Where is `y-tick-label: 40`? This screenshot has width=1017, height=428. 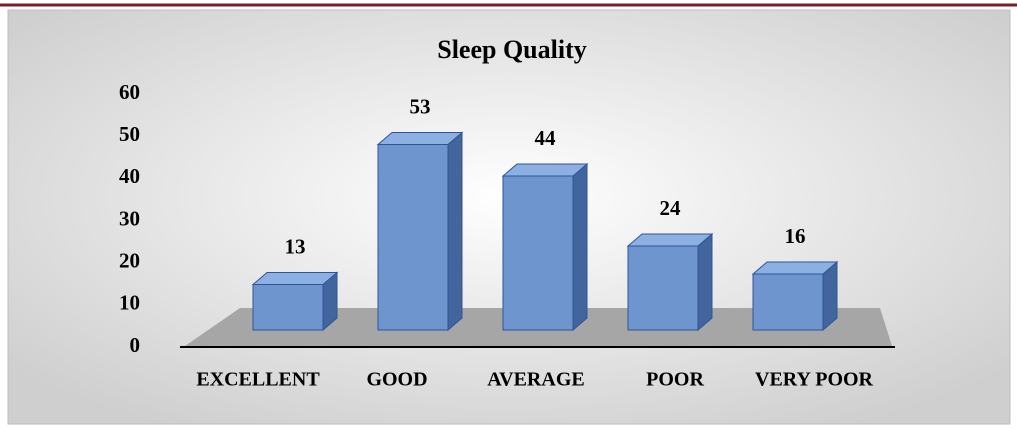
y-tick-label: 40 is located at coordinates (129, 176).